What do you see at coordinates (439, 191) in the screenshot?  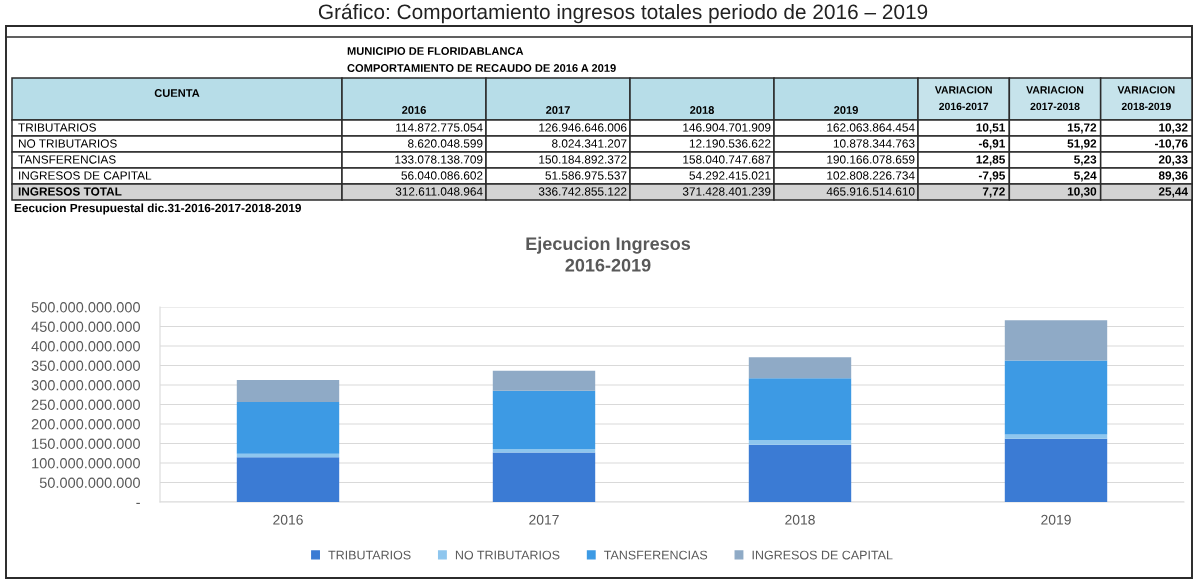 I see `text: 312.611.048.964` at bounding box center [439, 191].